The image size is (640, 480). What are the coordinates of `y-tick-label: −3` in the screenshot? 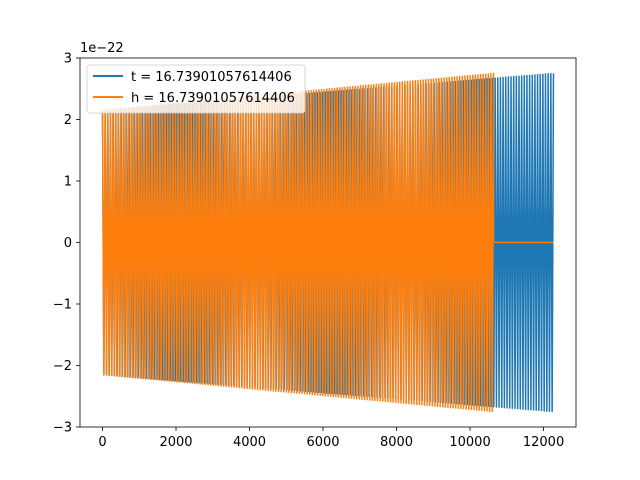 It's located at (62, 428).